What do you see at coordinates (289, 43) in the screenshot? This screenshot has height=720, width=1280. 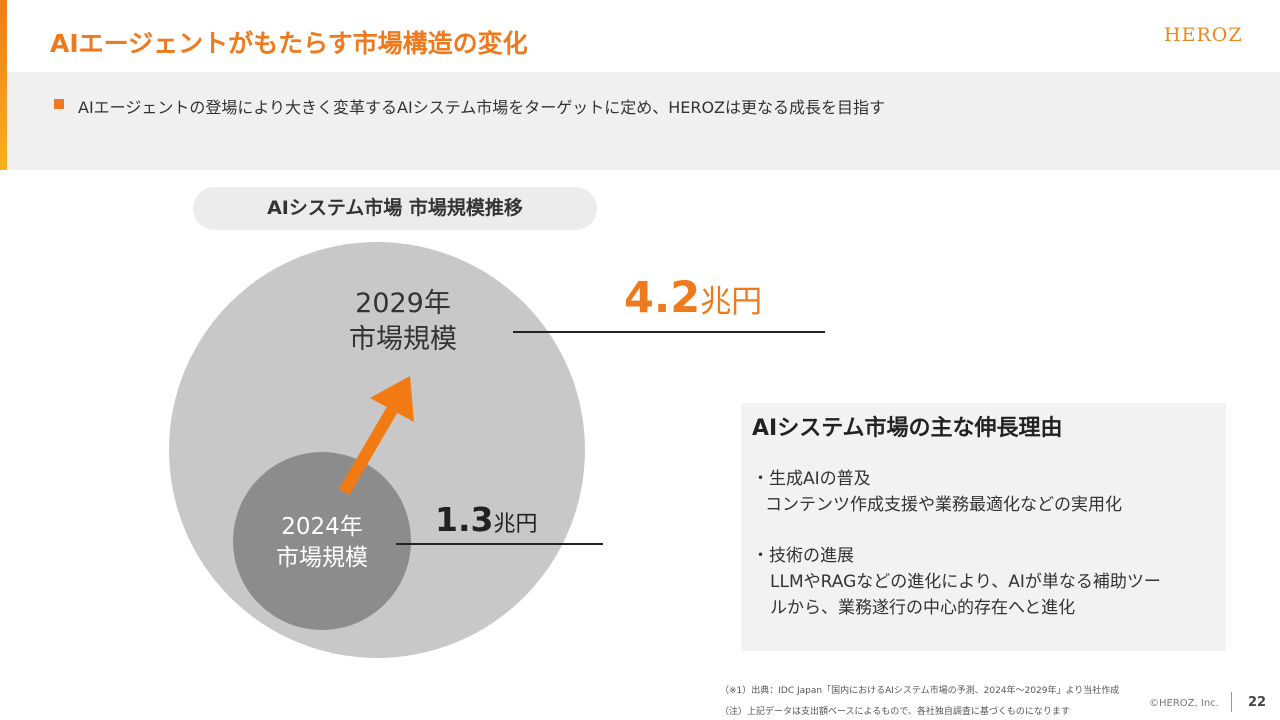 I see `page-title: AIエージェントがもたらす市場構造の変化` at bounding box center [289, 43].